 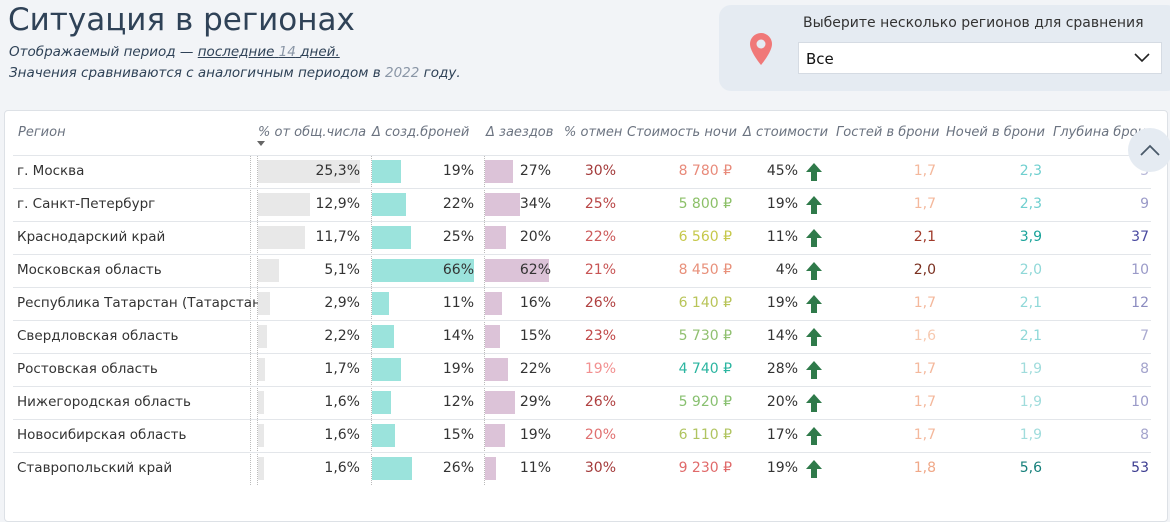 What do you see at coordinates (342, 336) in the screenshot?
I see `cell-value: 2,2%` at bounding box center [342, 336].